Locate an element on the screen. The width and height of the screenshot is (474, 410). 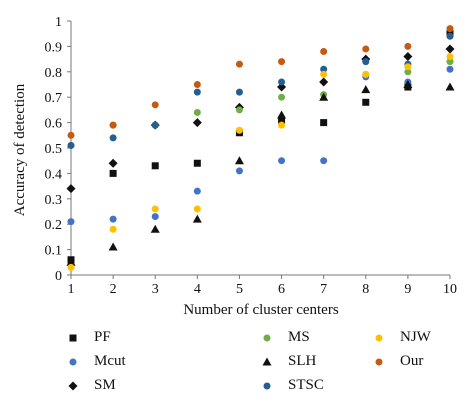
y-tick-label: 0.7 is located at coordinates (54, 98).